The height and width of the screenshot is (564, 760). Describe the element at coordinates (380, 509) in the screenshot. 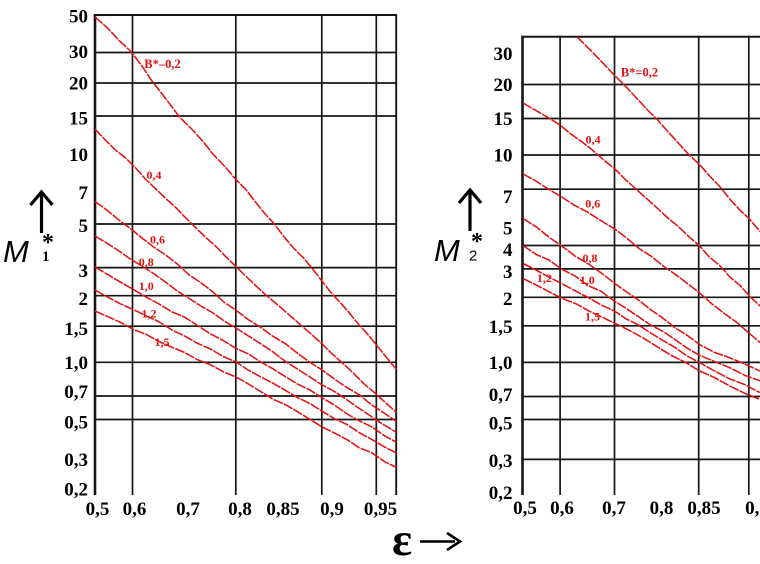

I see `svg-text: 0,95` at that location.